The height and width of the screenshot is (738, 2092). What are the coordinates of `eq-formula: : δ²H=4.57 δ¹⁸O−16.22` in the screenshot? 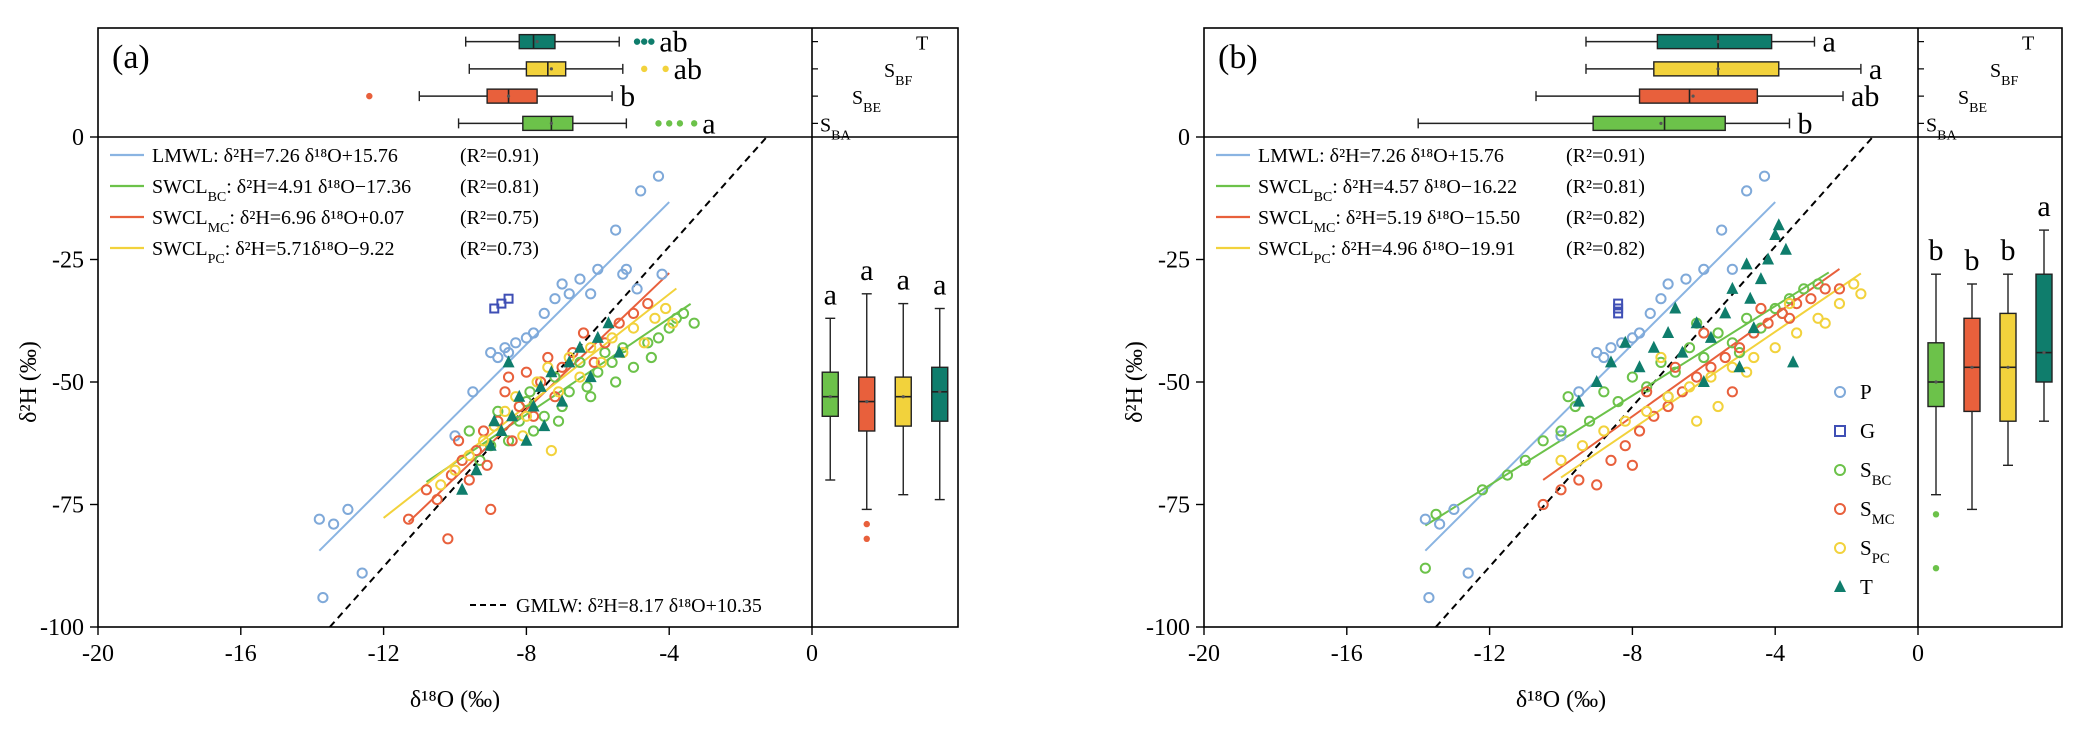 It's located at (1424, 187).